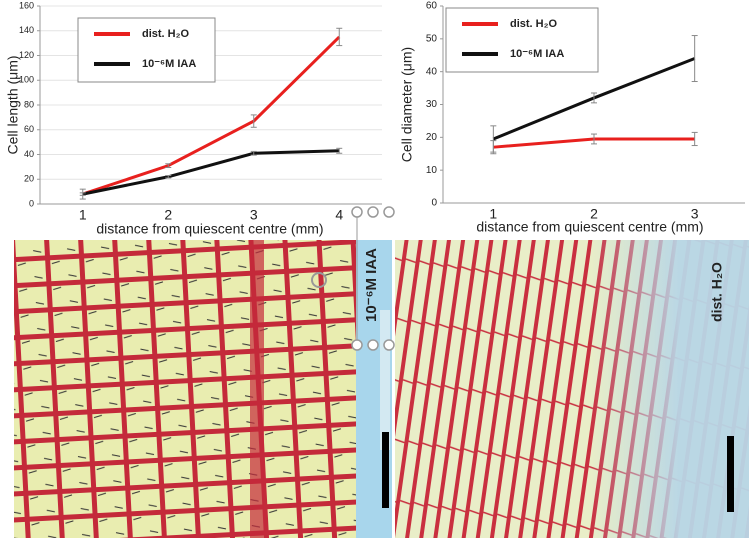 Image resolution: width=749 pixels, height=543 pixels. What do you see at coordinates (432, 38) in the screenshot?
I see `y-tick-label: 50` at bounding box center [432, 38].